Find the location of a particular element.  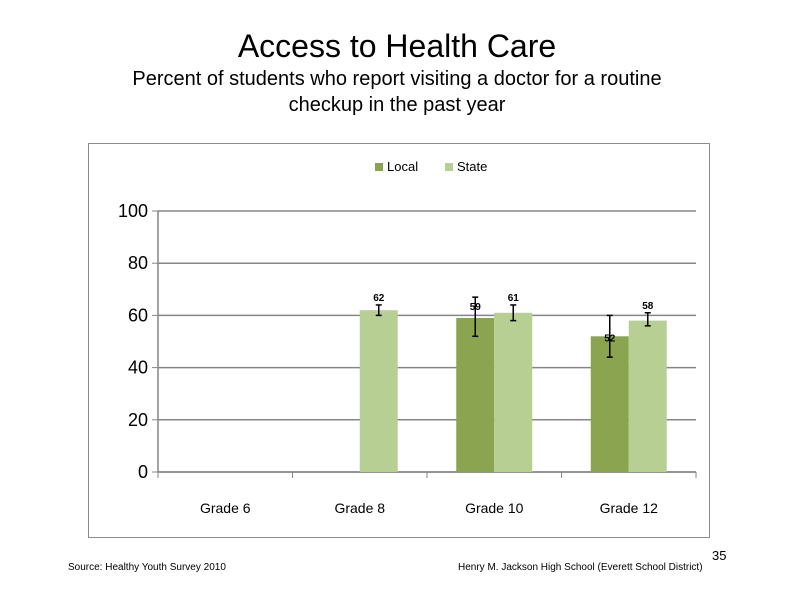

y-tick-label: 40 is located at coordinates (138, 368).